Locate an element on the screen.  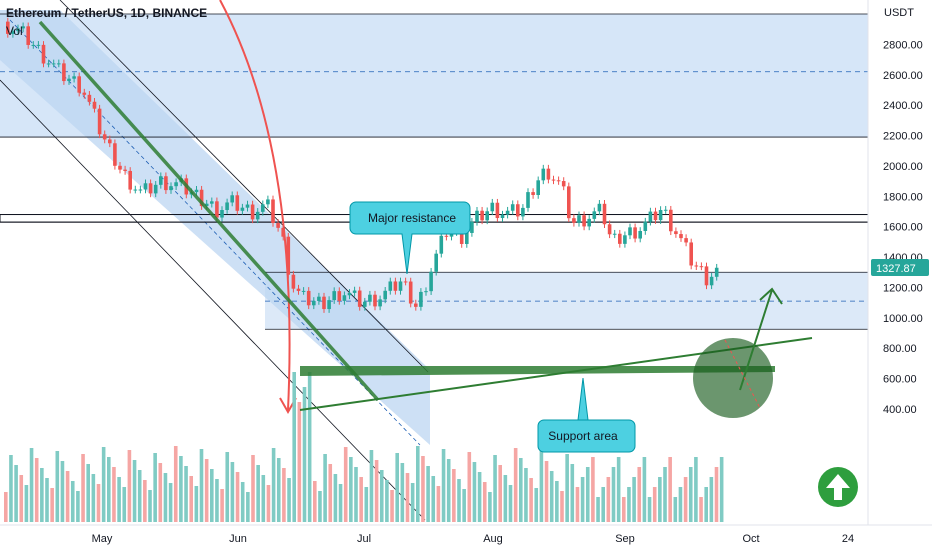
up-projection-arrow is located at coordinates (756, 340).